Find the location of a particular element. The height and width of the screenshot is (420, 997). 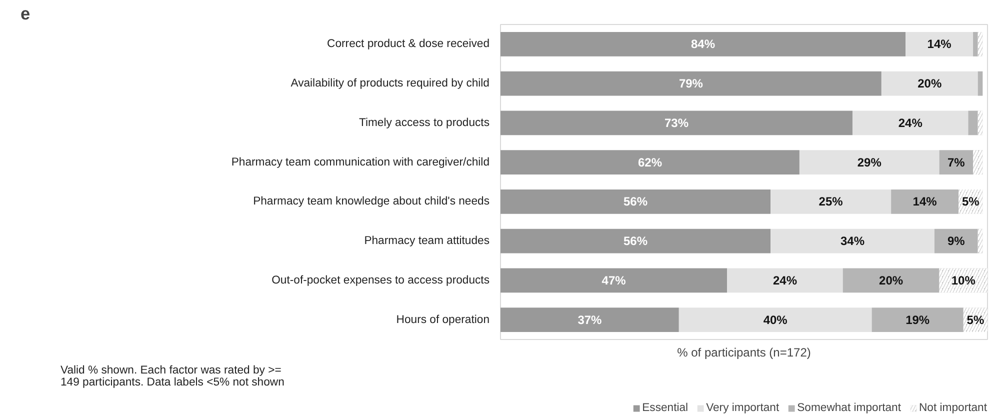

data-label: 34% is located at coordinates (852, 241).